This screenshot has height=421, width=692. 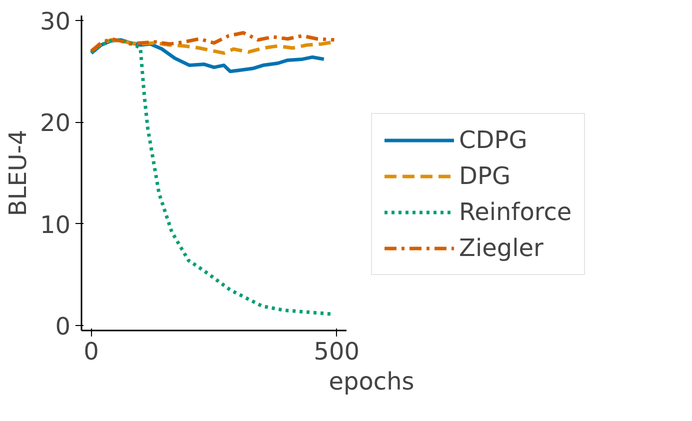 What do you see at coordinates (501, 248) in the screenshot?
I see `legend-label: Ziegler` at bounding box center [501, 248].